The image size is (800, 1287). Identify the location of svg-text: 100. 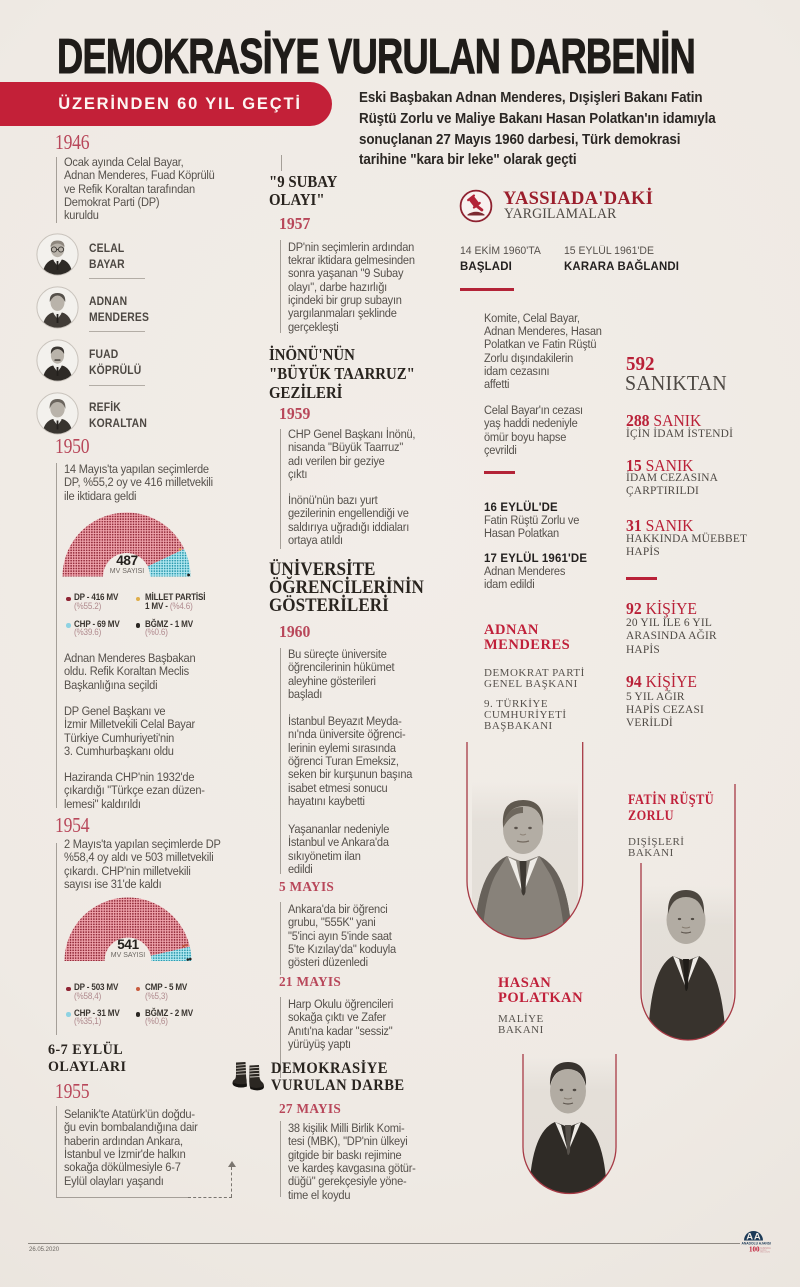
(754, 1250).